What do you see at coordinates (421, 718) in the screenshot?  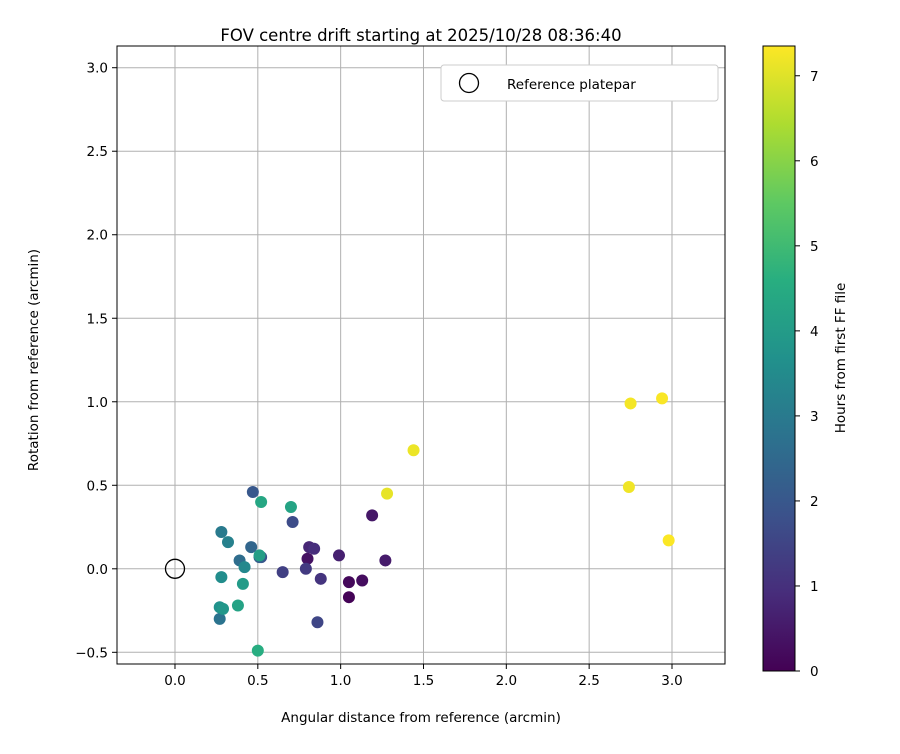 I see `x-axis-label: Angular distance from reference (arcmin)` at bounding box center [421, 718].